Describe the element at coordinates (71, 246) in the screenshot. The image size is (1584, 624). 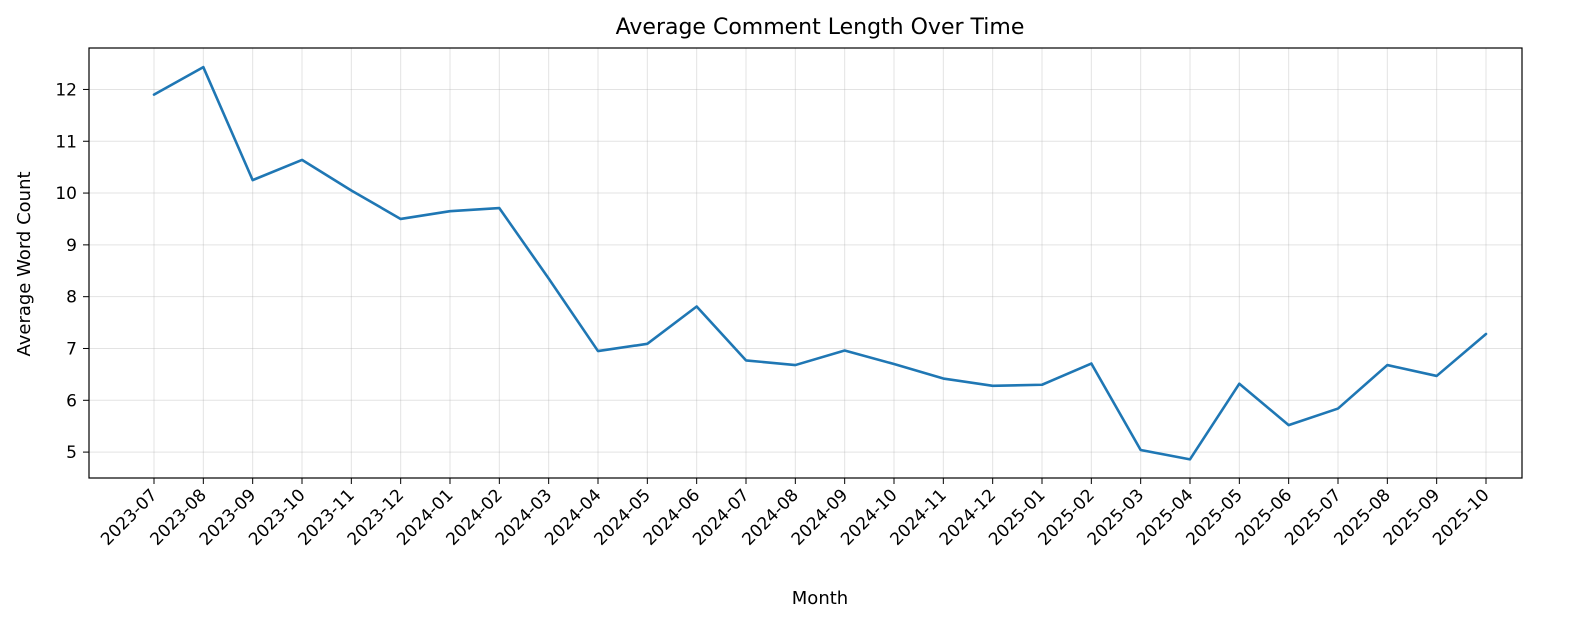
I see `y-tick-label: 9` at that location.